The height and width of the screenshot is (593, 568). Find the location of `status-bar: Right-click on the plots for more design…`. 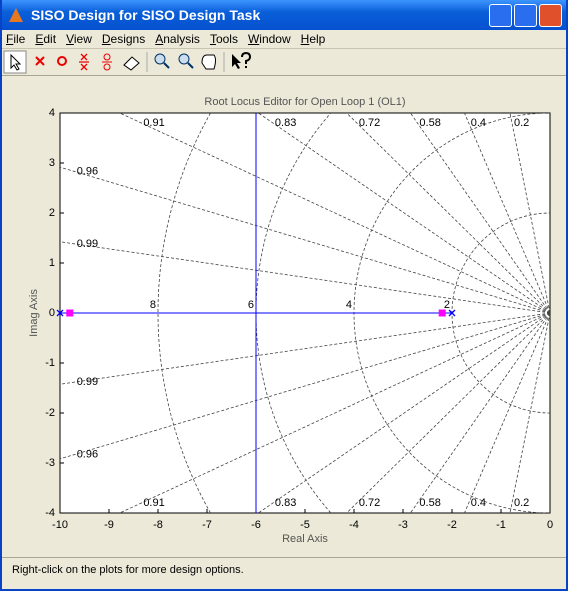

status-bar: Right-click on the plots for more design… is located at coordinates (284, 569).